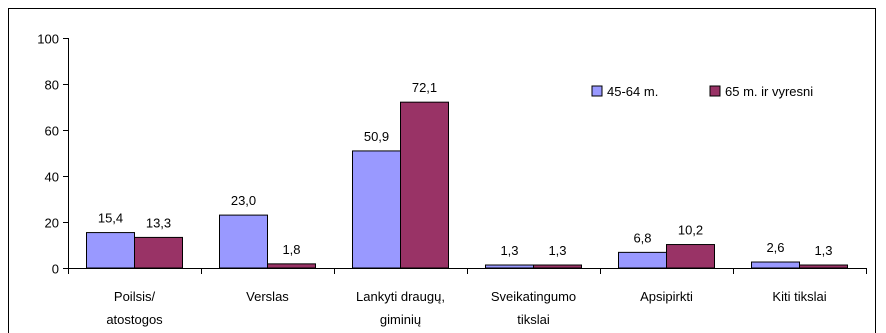 This screenshot has height=333, width=886. What do you see at coordinates (799, 296) in the screenshot?
I see `x-category-label: Kiti tikslai` at bounding box center [799, 296].